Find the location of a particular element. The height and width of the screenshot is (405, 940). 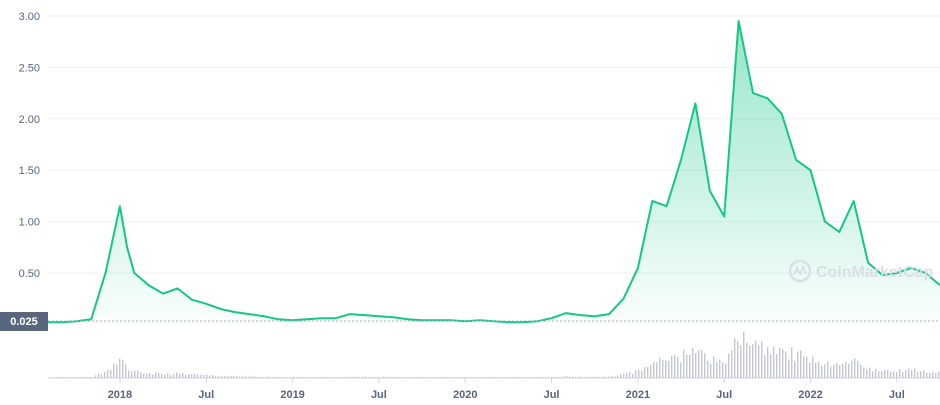

y-tick-label: 2.00 is located at coordinates (29, 120).